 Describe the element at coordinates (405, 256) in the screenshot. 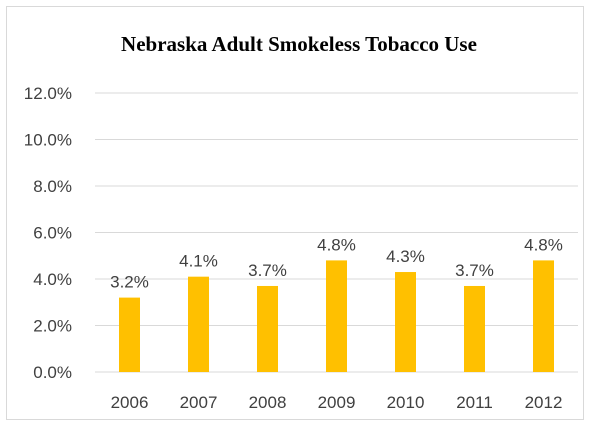

I see `data-label: 4.3%` at that location.